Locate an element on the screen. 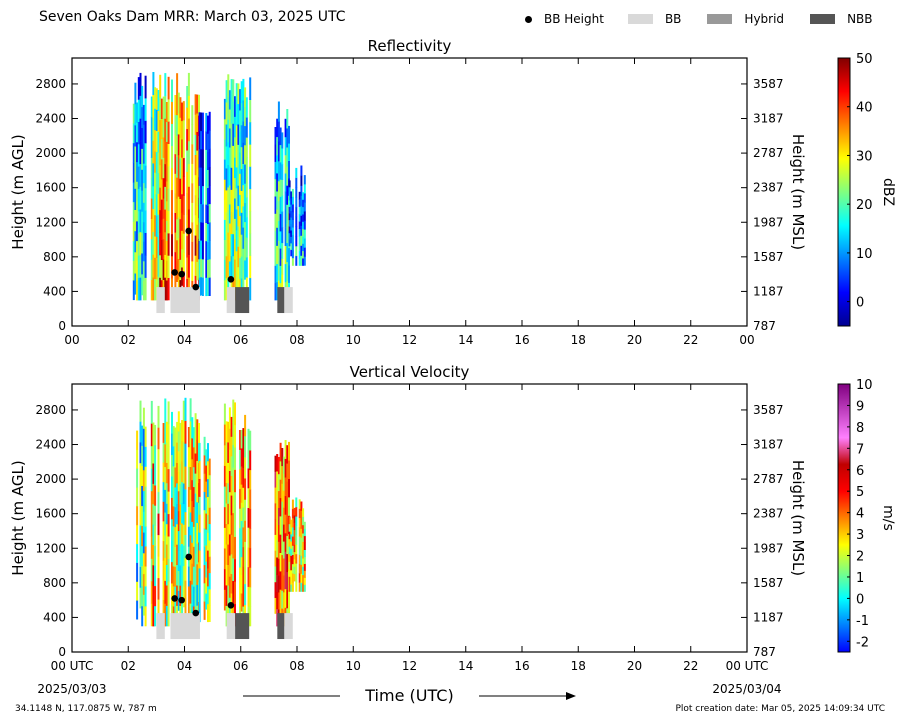 This screenshot has width=900, height=725. y2-tick-label: 1587 is located at coordinates (768, 257).